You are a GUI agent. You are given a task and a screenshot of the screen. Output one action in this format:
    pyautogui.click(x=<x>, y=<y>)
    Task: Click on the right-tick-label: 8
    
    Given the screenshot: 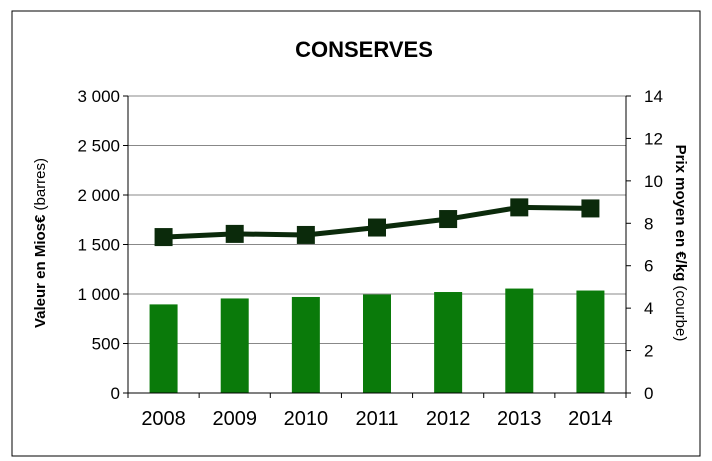 What is the action you would take?
    pyautogui.click(x=648, y=223)
    